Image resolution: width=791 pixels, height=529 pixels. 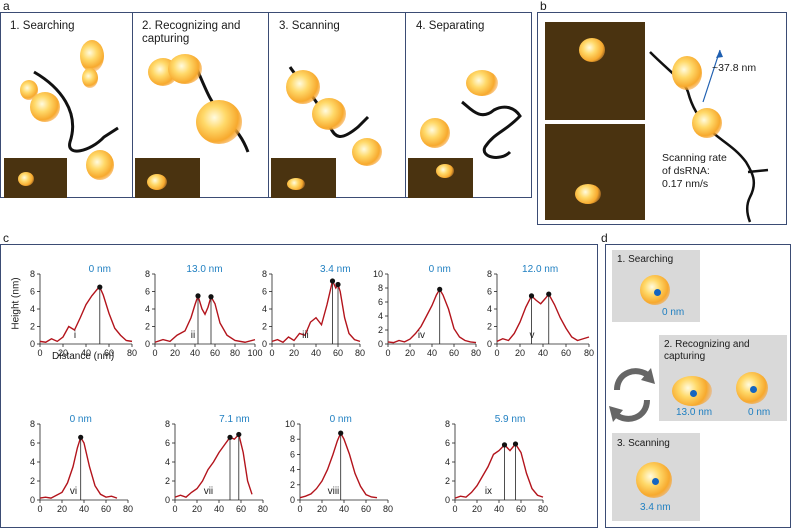 I want to click on y-tick-label: 10, so click(x=290, y=424).